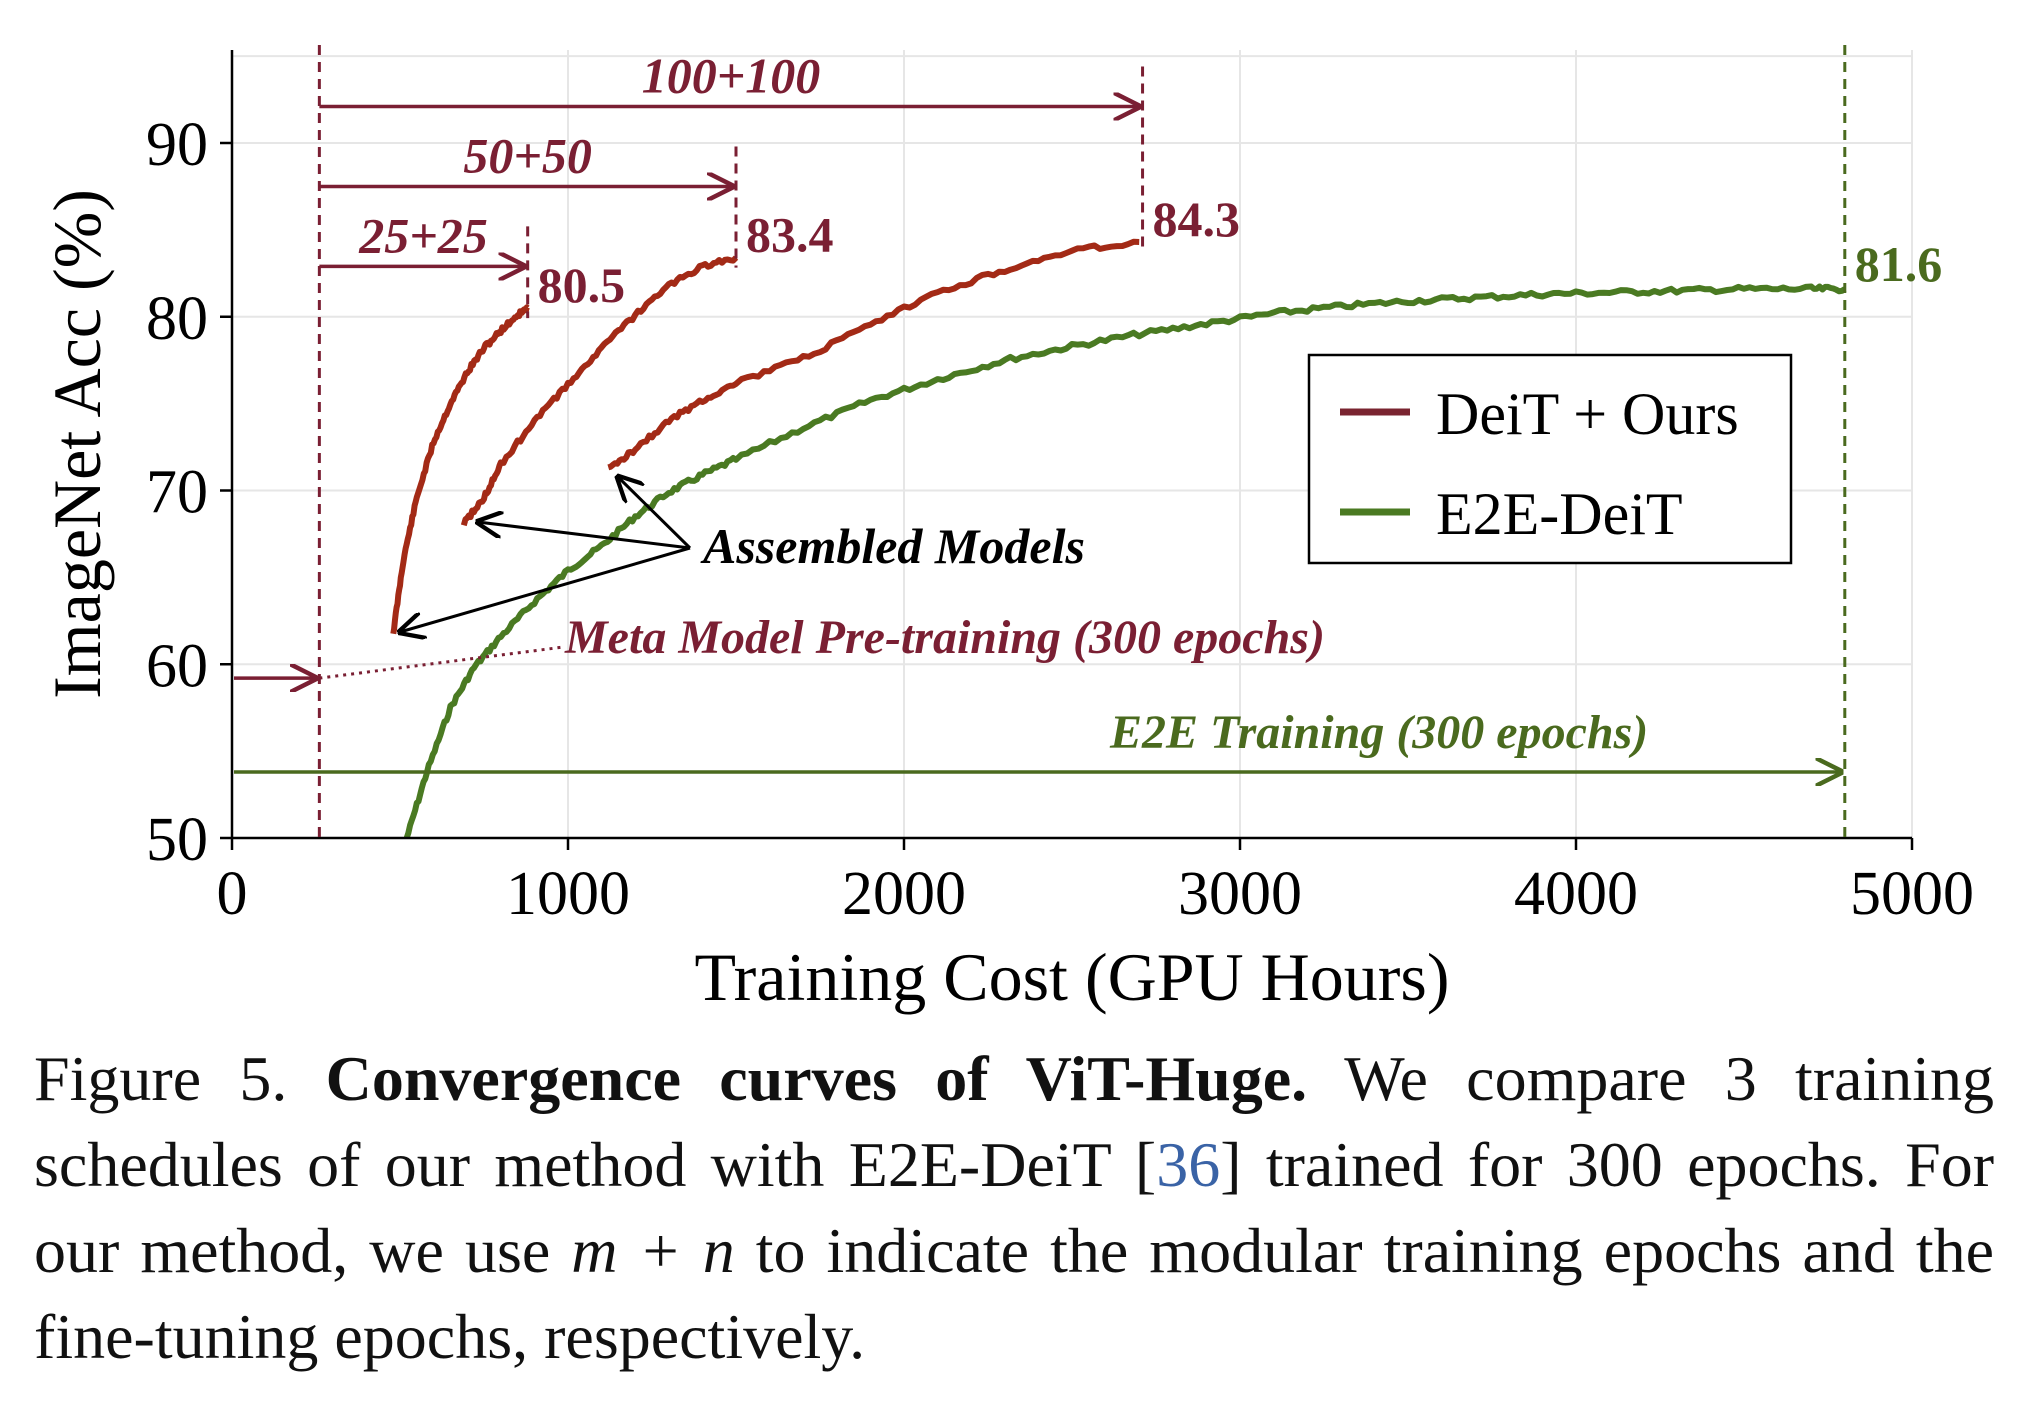  Describe the element at coordinates (1899, 264) in the screenshot. I see `data-label: 81.6` at that location.